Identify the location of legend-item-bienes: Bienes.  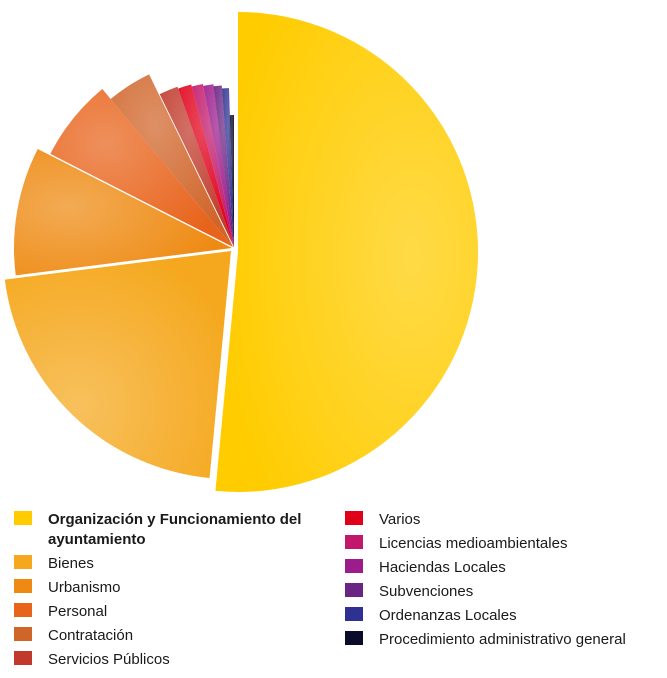
(164, 564).